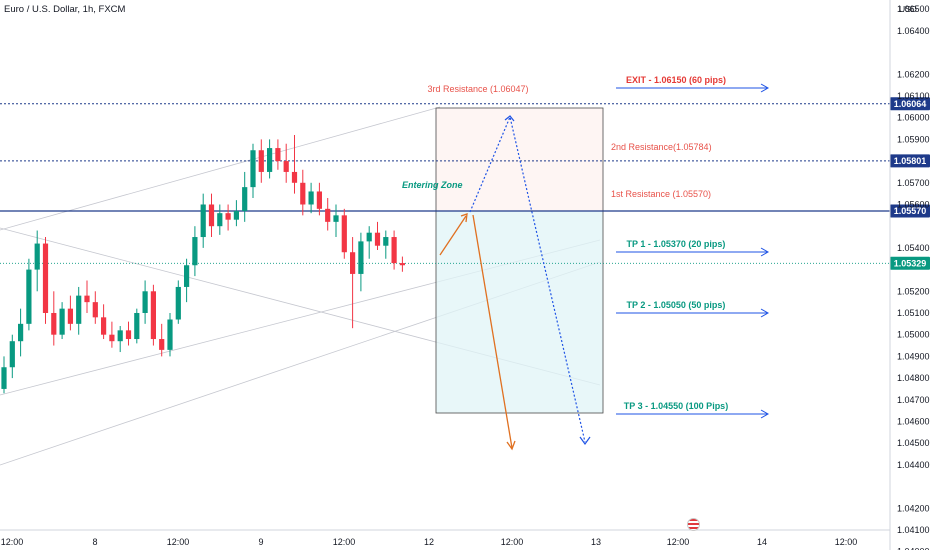 The image size is (932, 550). I want to click on y-tick-label: 1.04600, so click(913, 422).